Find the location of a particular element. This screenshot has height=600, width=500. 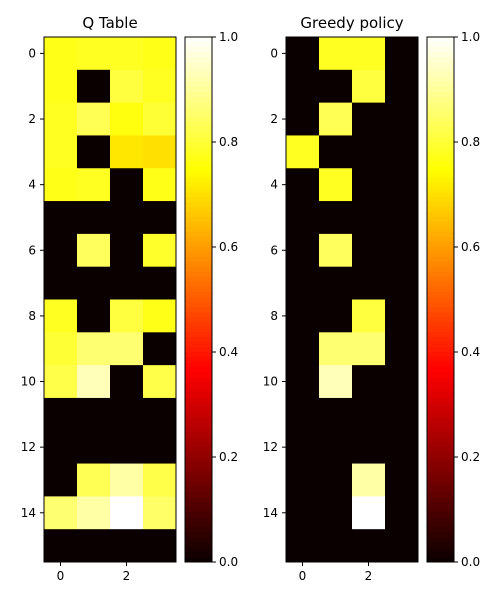

q-table-cell-r15-c2 is located at coordinates (127, 546).